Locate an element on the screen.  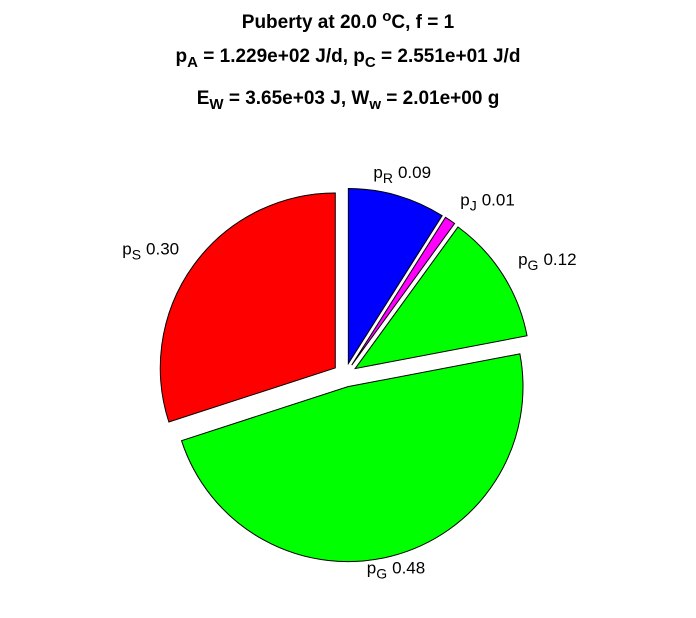
label-sub: R is located at coordinates (388, 178).